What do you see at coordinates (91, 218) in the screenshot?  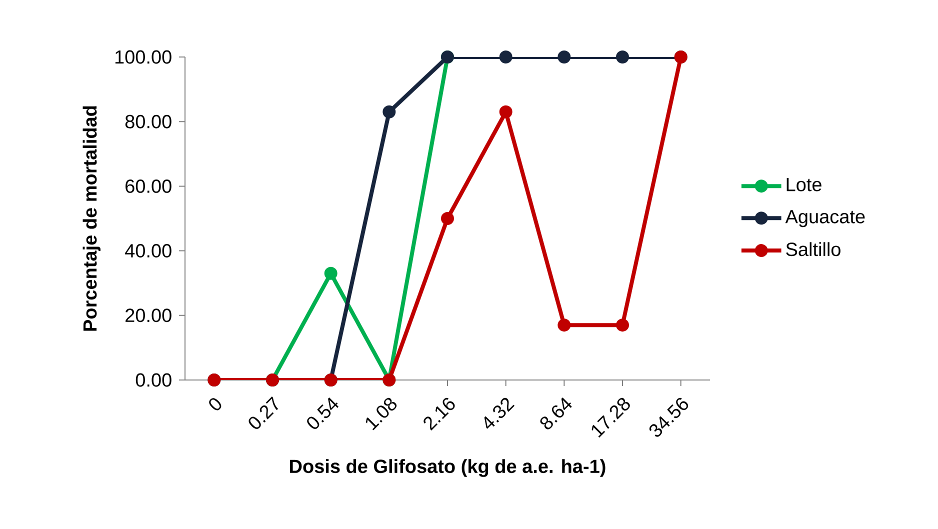 I see `y-axis-title: Porcentaje de mortalidad` at bounding box center [91, 218].